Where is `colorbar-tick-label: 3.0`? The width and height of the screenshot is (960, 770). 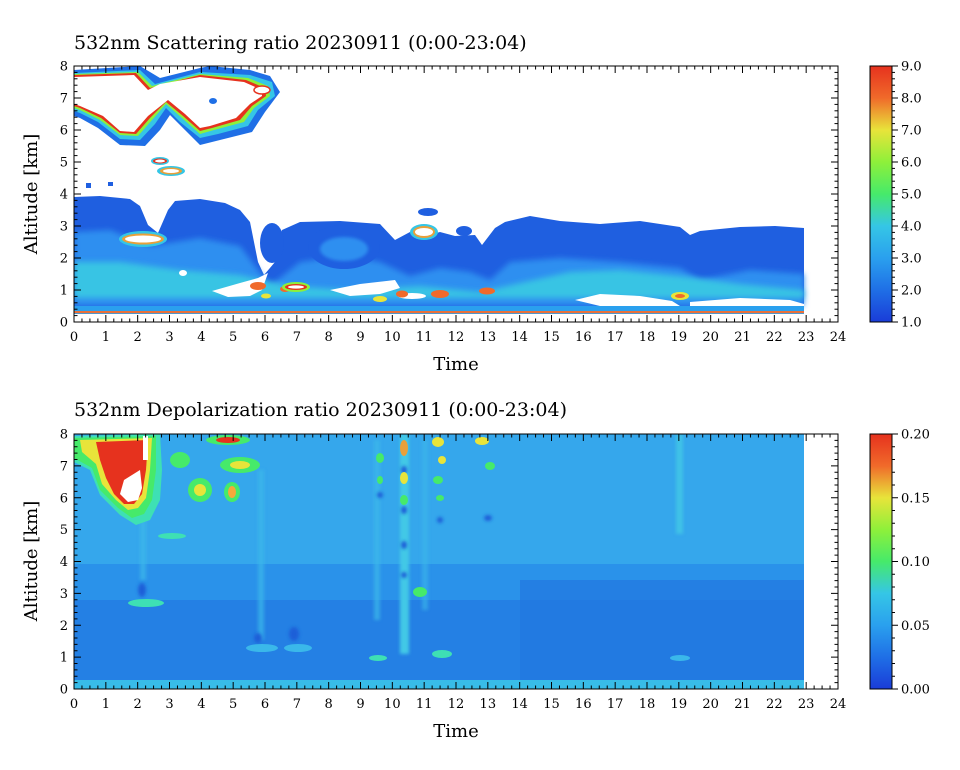
colorbar-tick-label: 3.0 is located at coordinates (911, 259).